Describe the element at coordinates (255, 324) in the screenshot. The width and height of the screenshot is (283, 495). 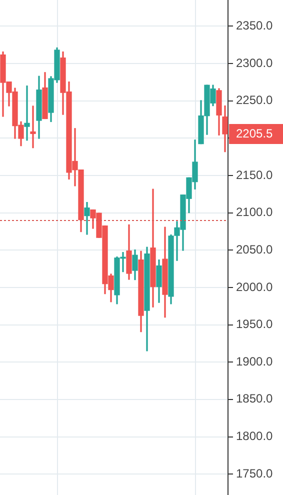
I see `y-tick-label: 1950.0` at that location.